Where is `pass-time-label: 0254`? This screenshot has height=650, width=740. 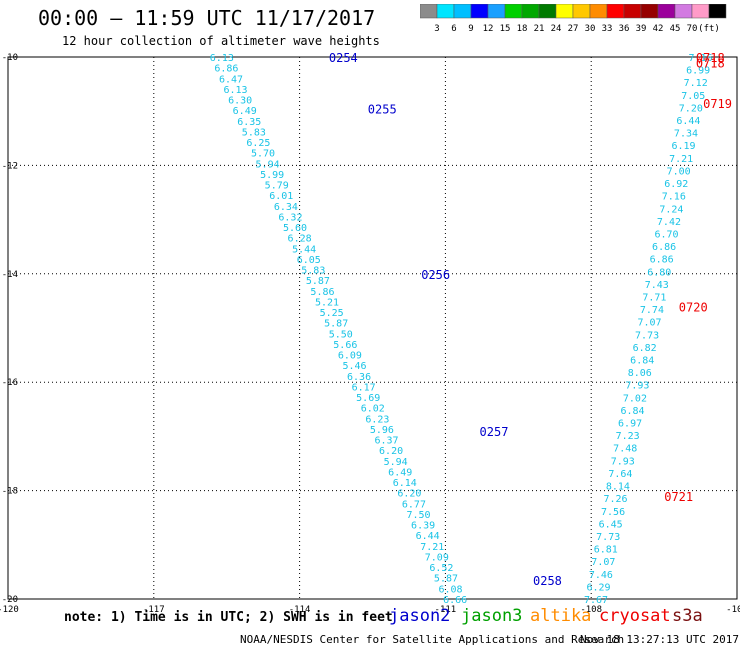 pass-time-label: 0254 is located at coordinates (343, 58).